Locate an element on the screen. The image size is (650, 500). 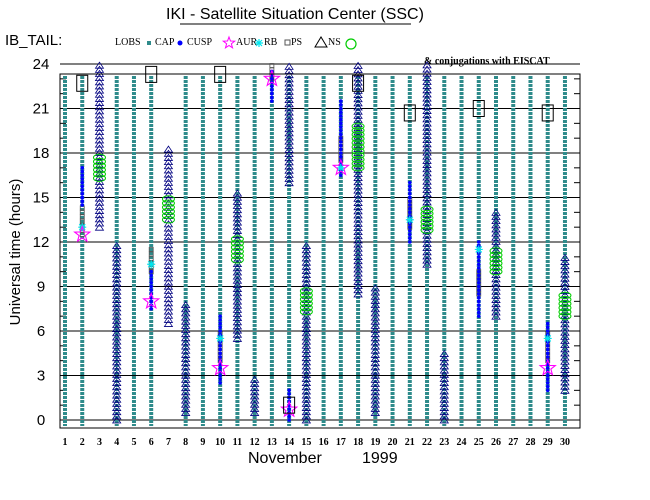
x-tick-label: 30 is located at coordinates (565, 442).